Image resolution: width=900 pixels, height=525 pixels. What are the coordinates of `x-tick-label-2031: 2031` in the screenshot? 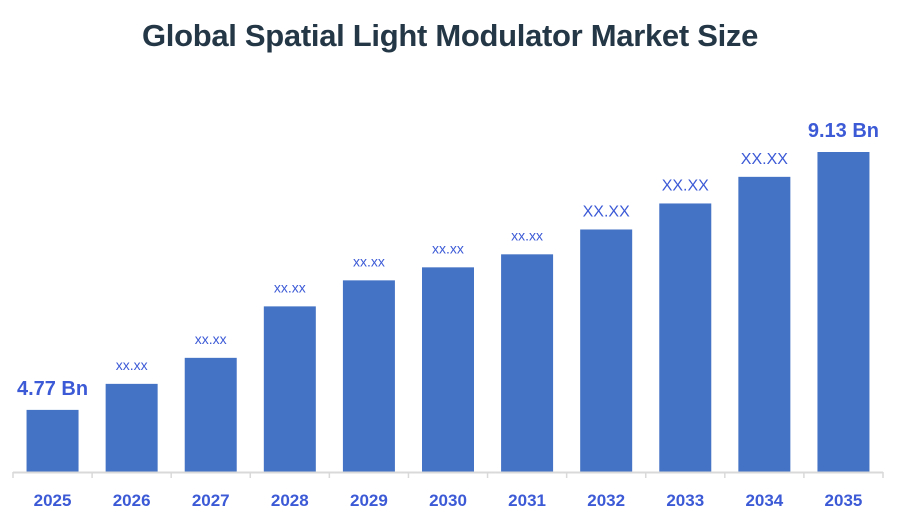 It's located at (527, 500).